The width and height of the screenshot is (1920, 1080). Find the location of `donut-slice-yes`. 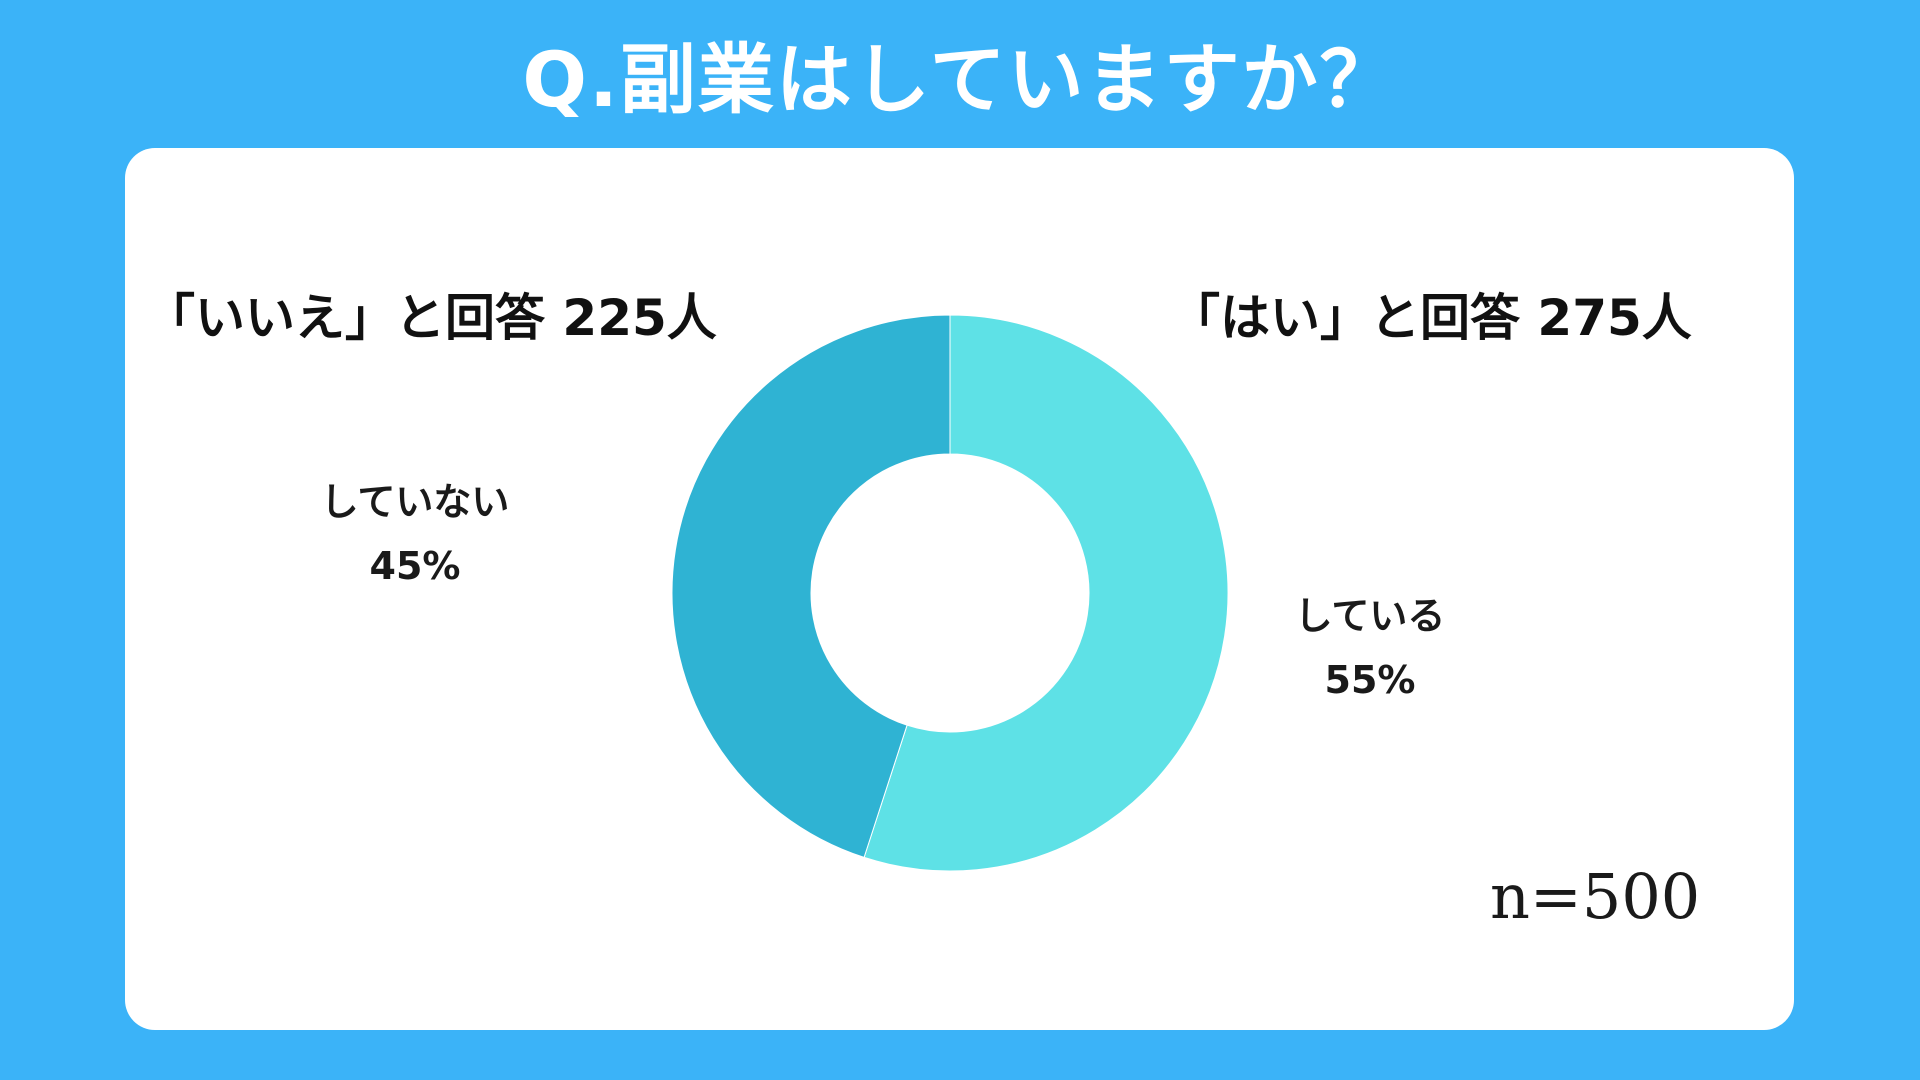

donut-slice-yes is located at coordinates (1046, 593).